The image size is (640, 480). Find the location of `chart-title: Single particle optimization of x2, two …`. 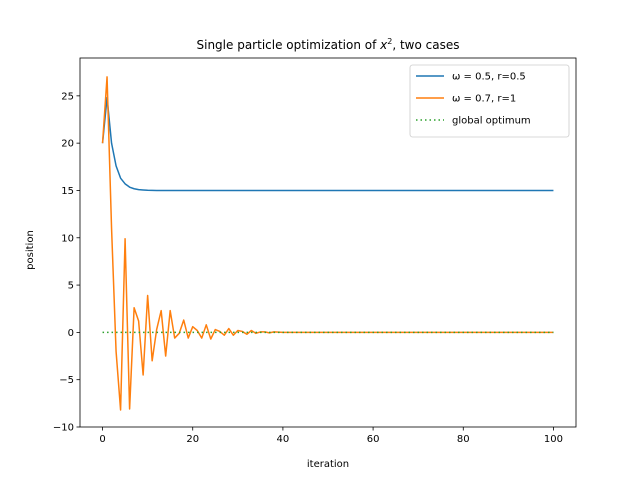

chart-title: Single particle optimization of x2, two … is located at coordinates (328, 44).